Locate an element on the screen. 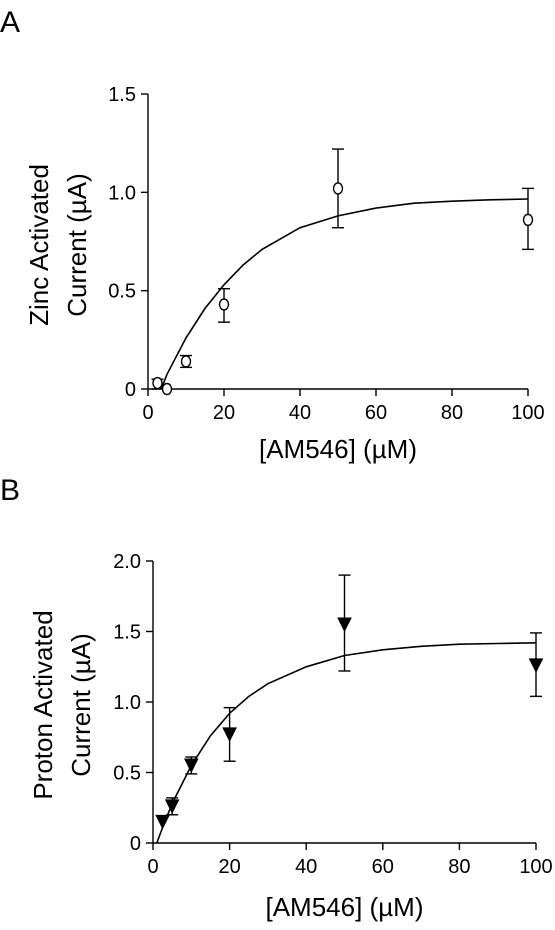  y-axis-title-line: Zinc Activated is located at coordinates (39, 245).